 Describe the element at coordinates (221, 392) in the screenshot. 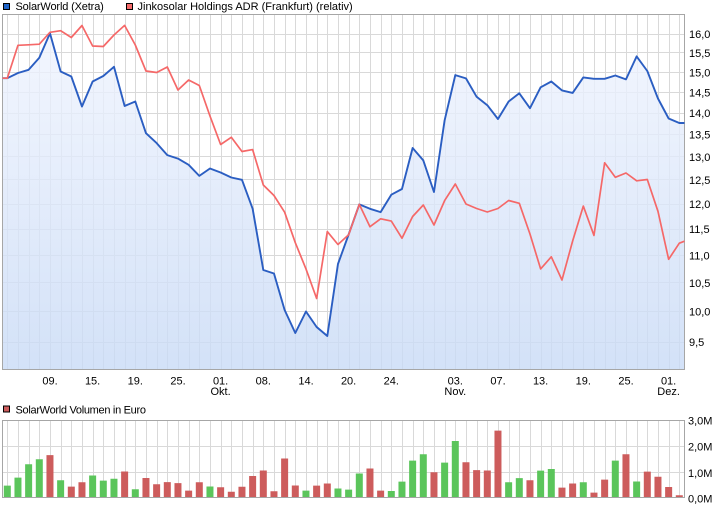

I see `svg-text: Okt.` at that location.